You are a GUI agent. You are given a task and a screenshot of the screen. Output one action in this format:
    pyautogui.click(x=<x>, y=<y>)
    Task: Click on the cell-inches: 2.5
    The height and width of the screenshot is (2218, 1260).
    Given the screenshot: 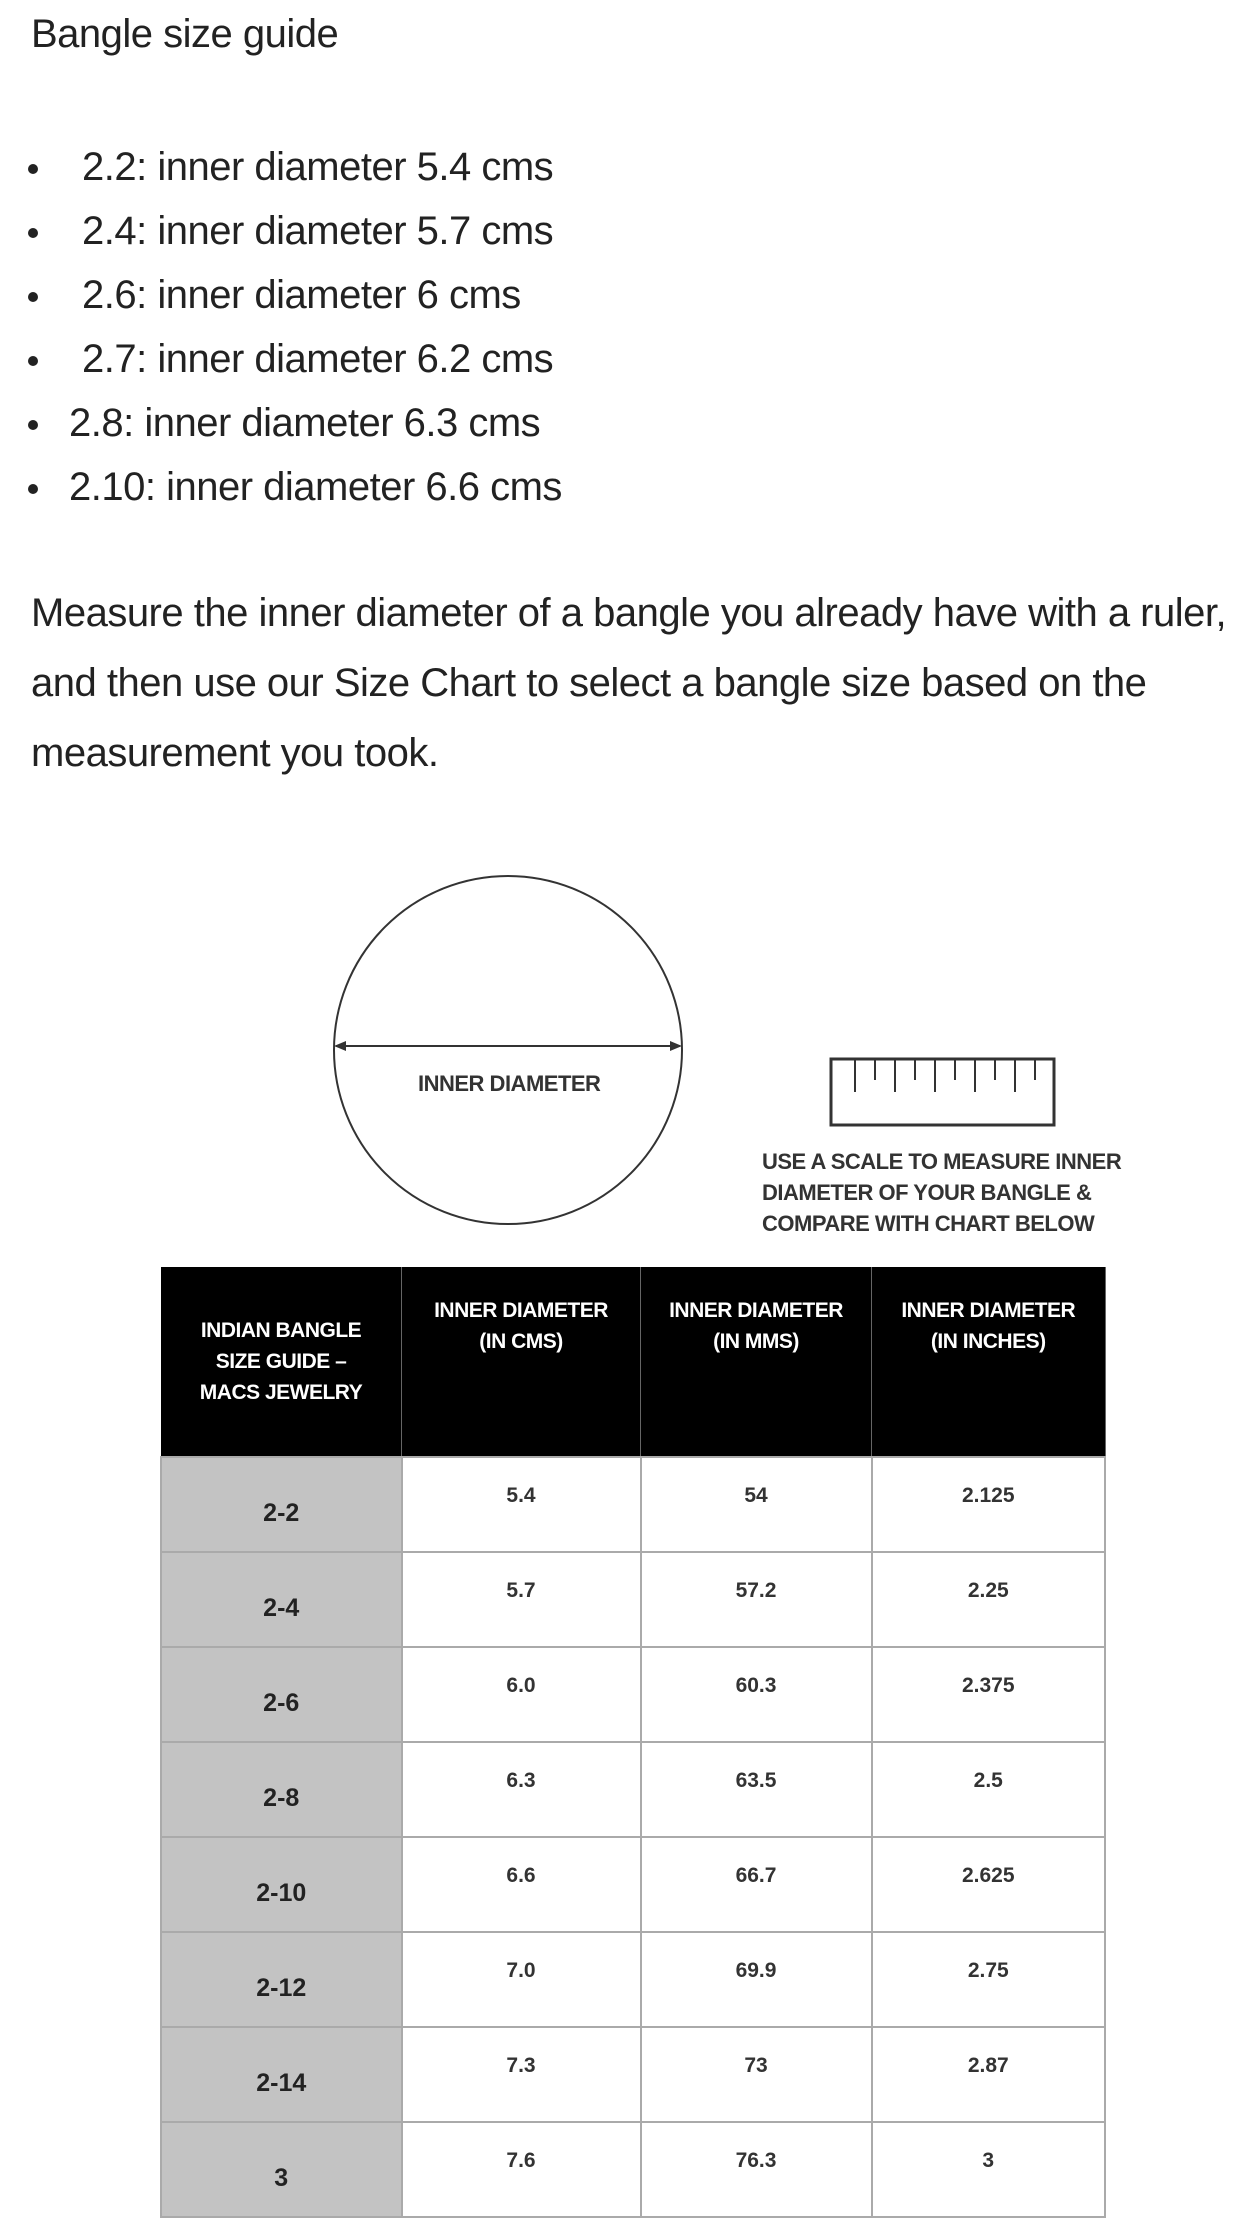 What is the action you would take?
    pyautogui.click(x=988, y=1789)
    